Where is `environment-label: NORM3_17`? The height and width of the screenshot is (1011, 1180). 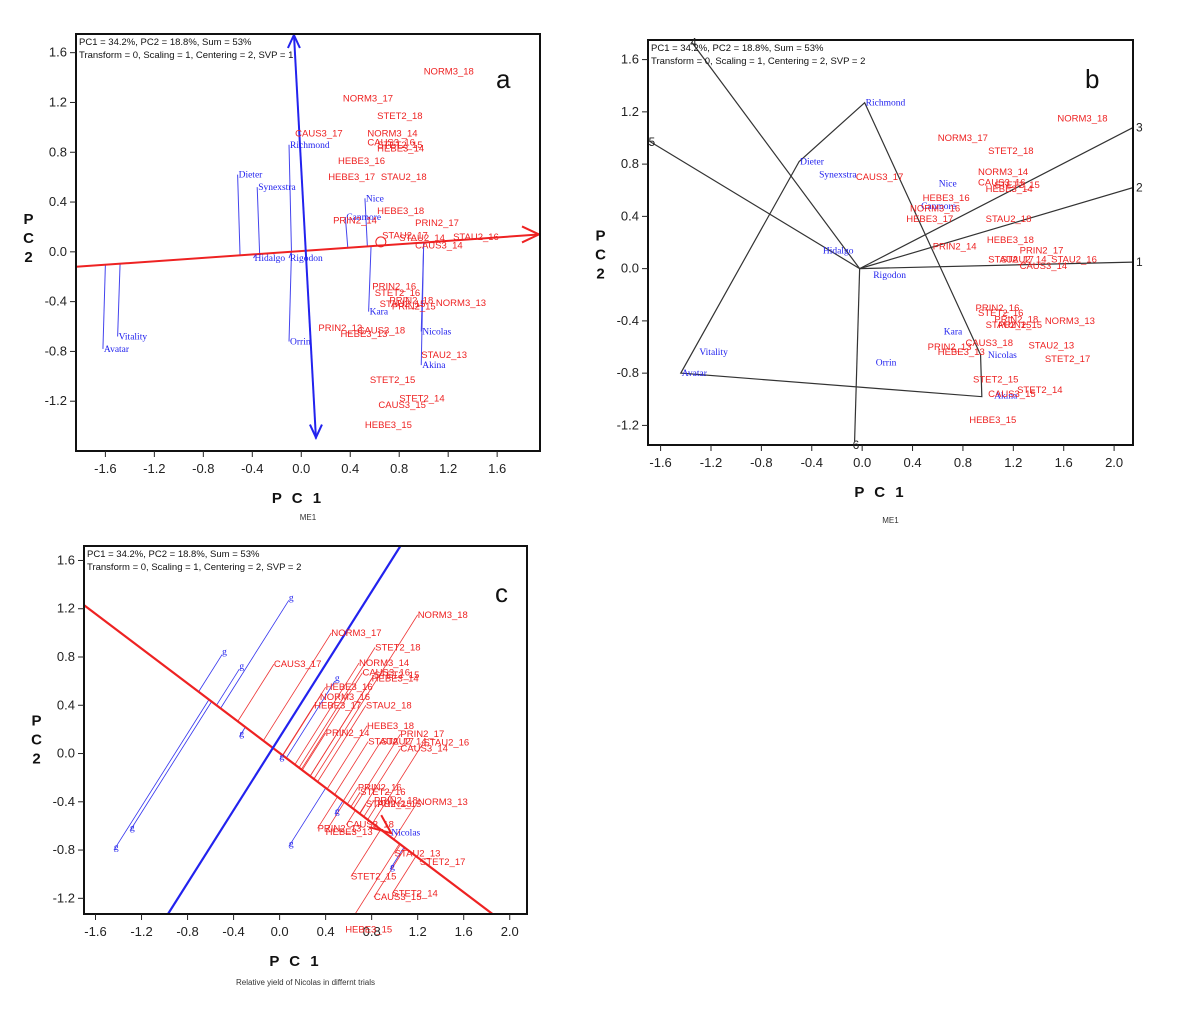
environment-label: NORM3_17 is located at coordinates (368, 99).